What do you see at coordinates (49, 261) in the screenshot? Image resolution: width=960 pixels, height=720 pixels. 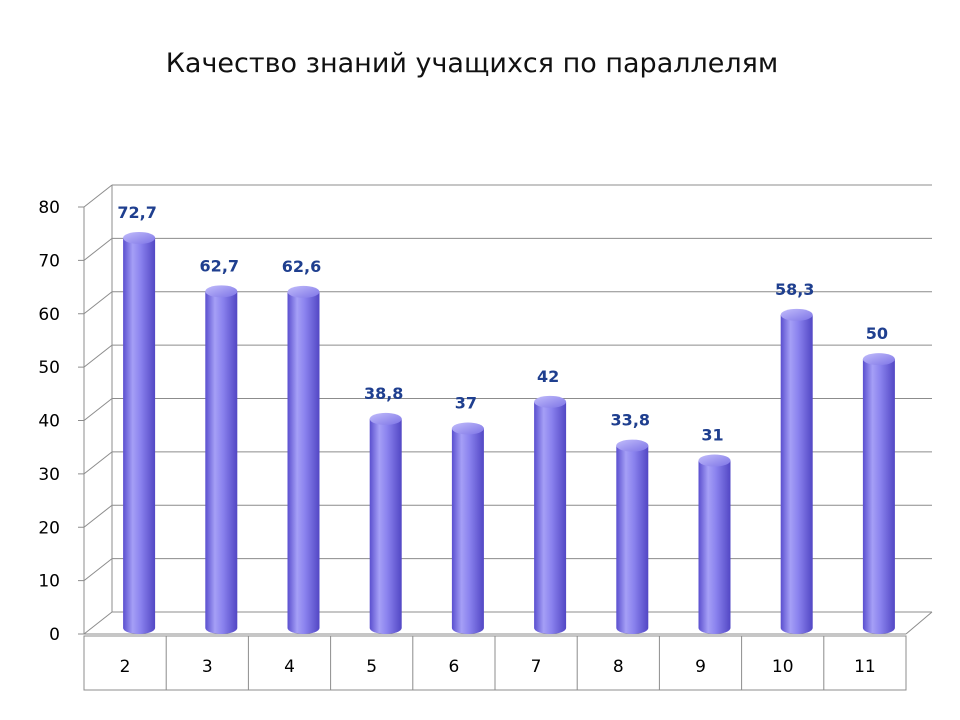 I see `y-tick-label: 70` at bounding box center [49, 261].